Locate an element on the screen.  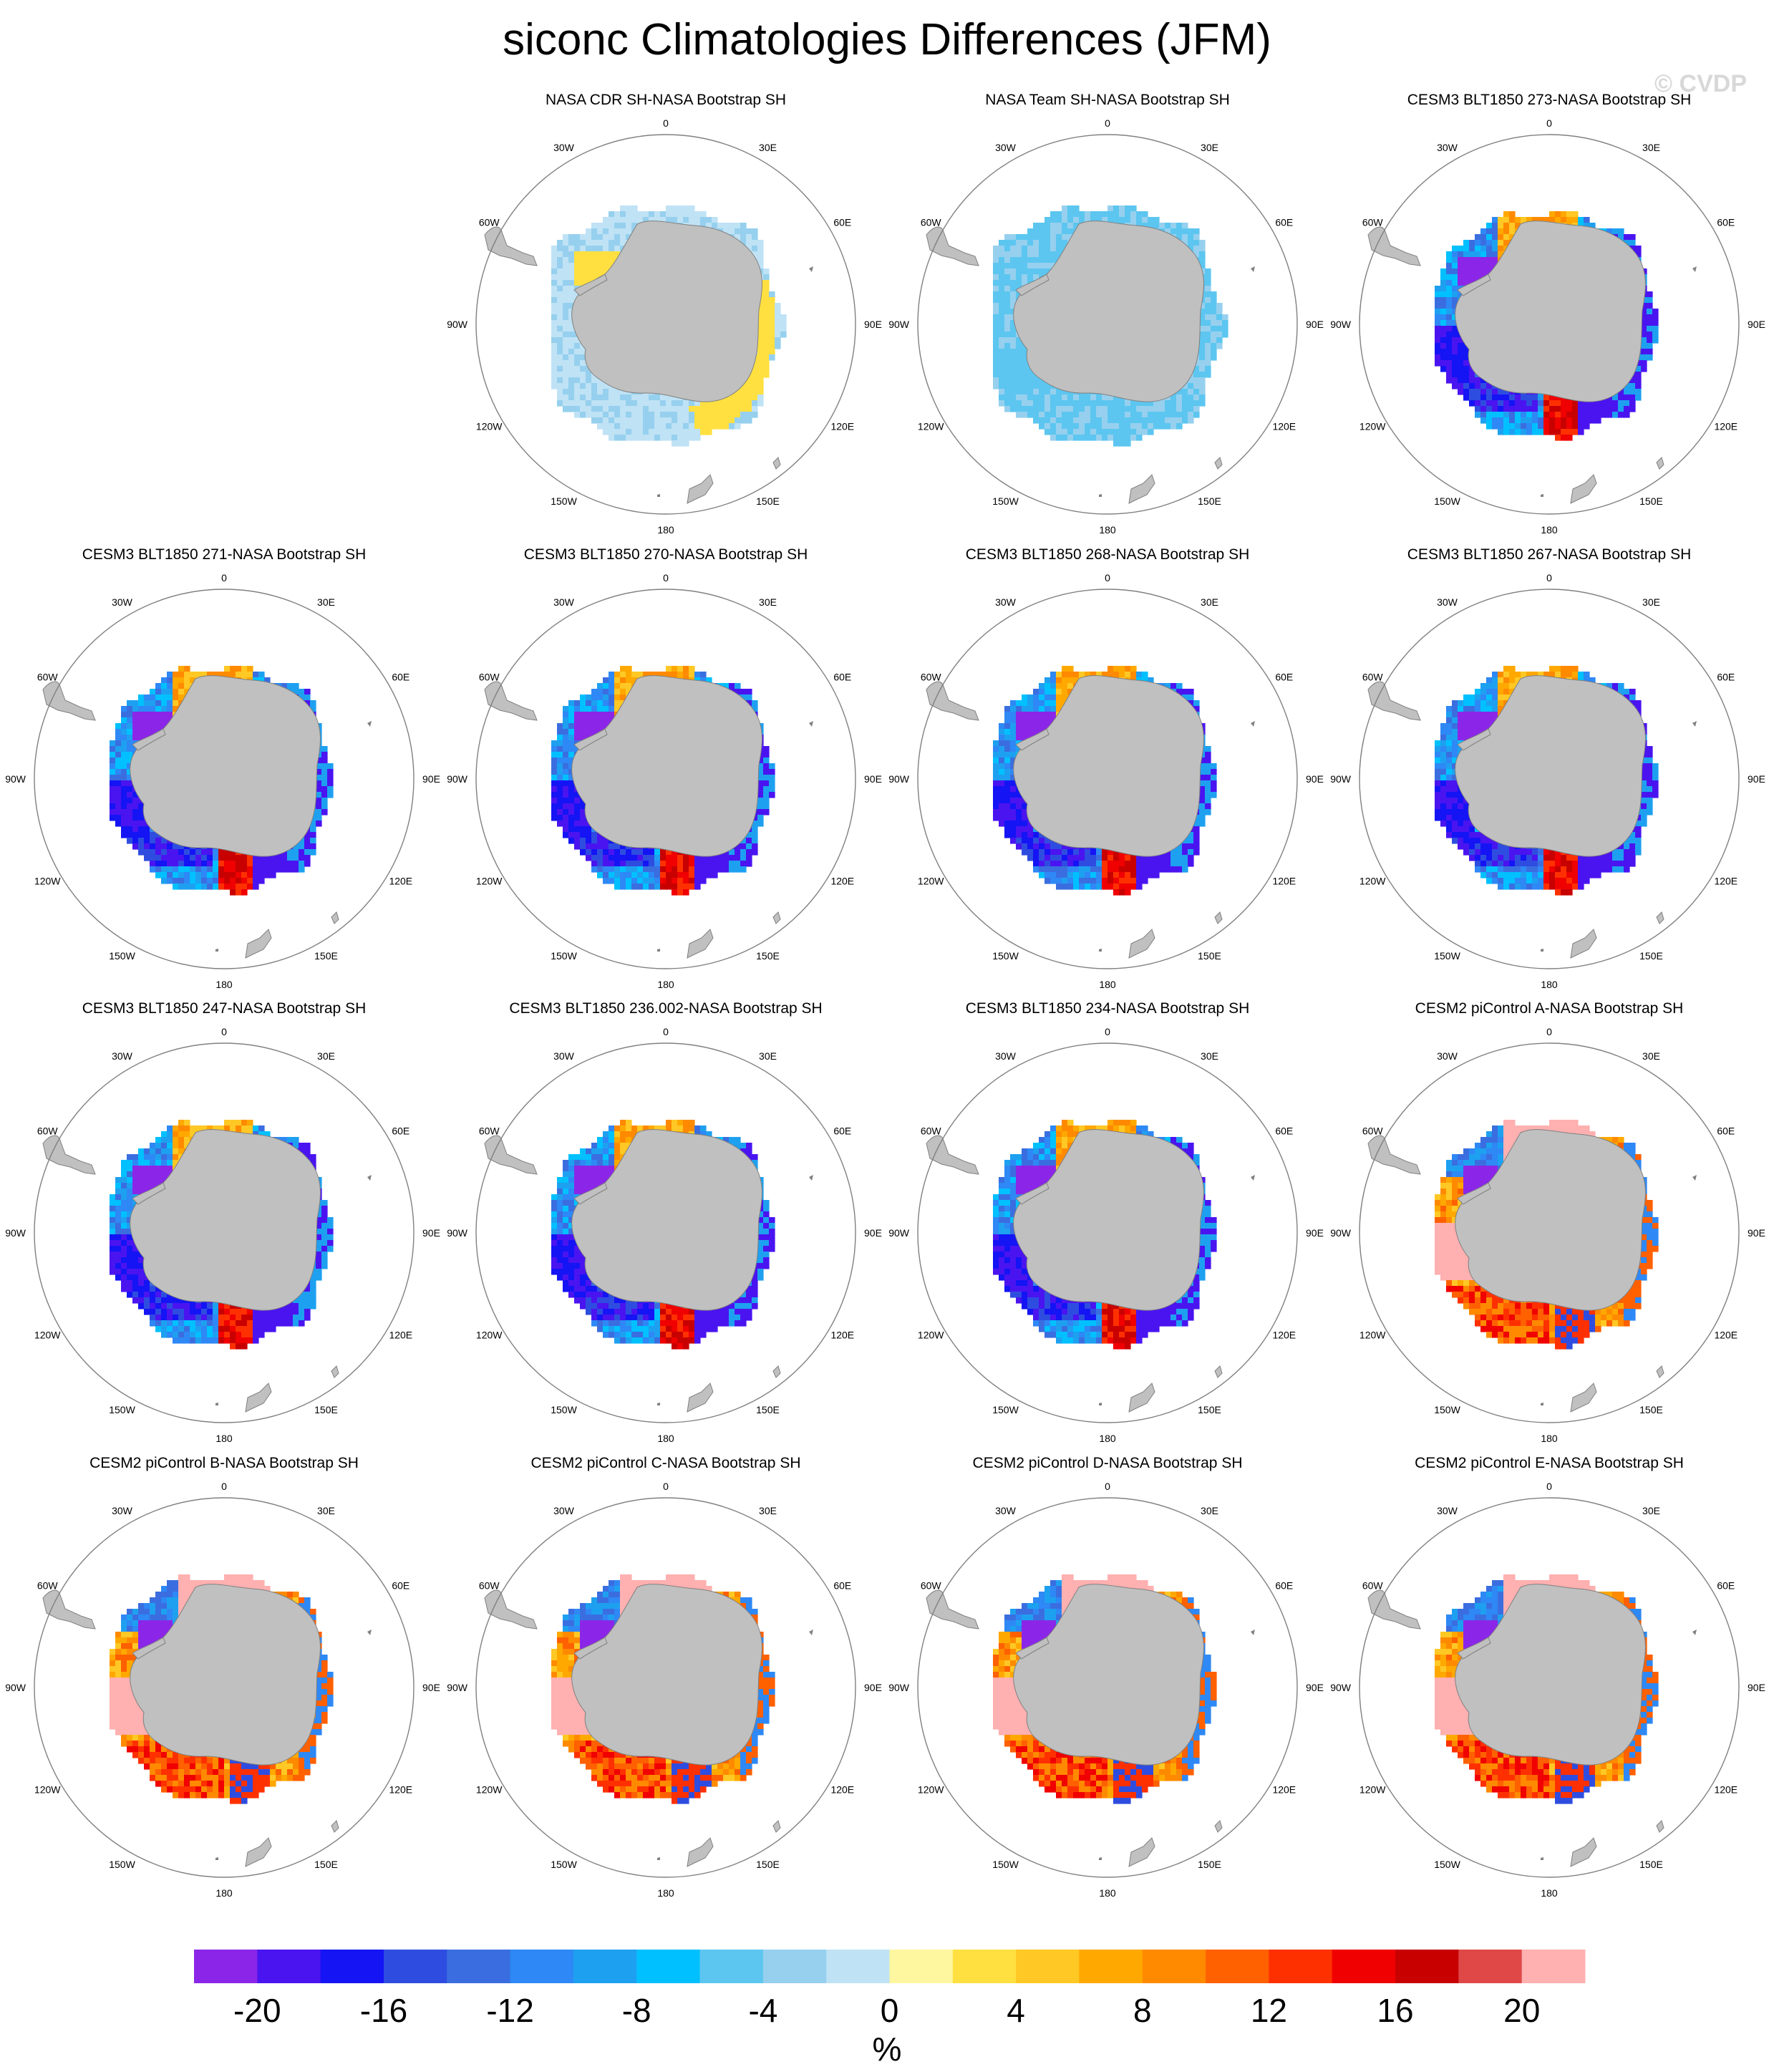
longitude-label: 150E is located at coordinates (1210, 501).